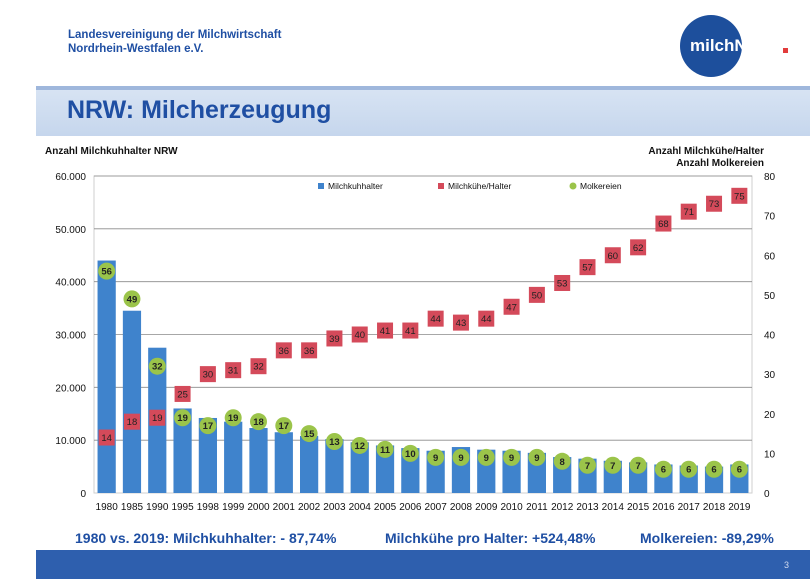  I want to click on label-molkereien: 17, so click(208, 426).